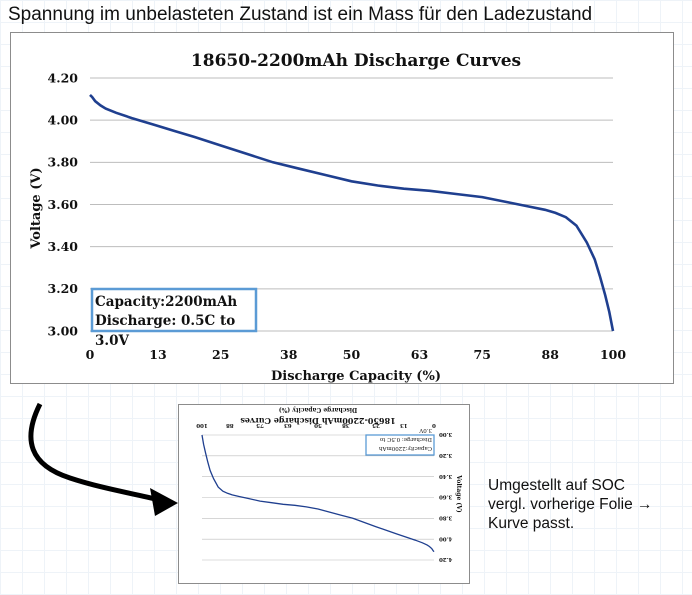 This screenshot has height=595, width=692. Describe the element at coordinates (94, 452) in the screenshot. I see `arrow-shaft` at that location.